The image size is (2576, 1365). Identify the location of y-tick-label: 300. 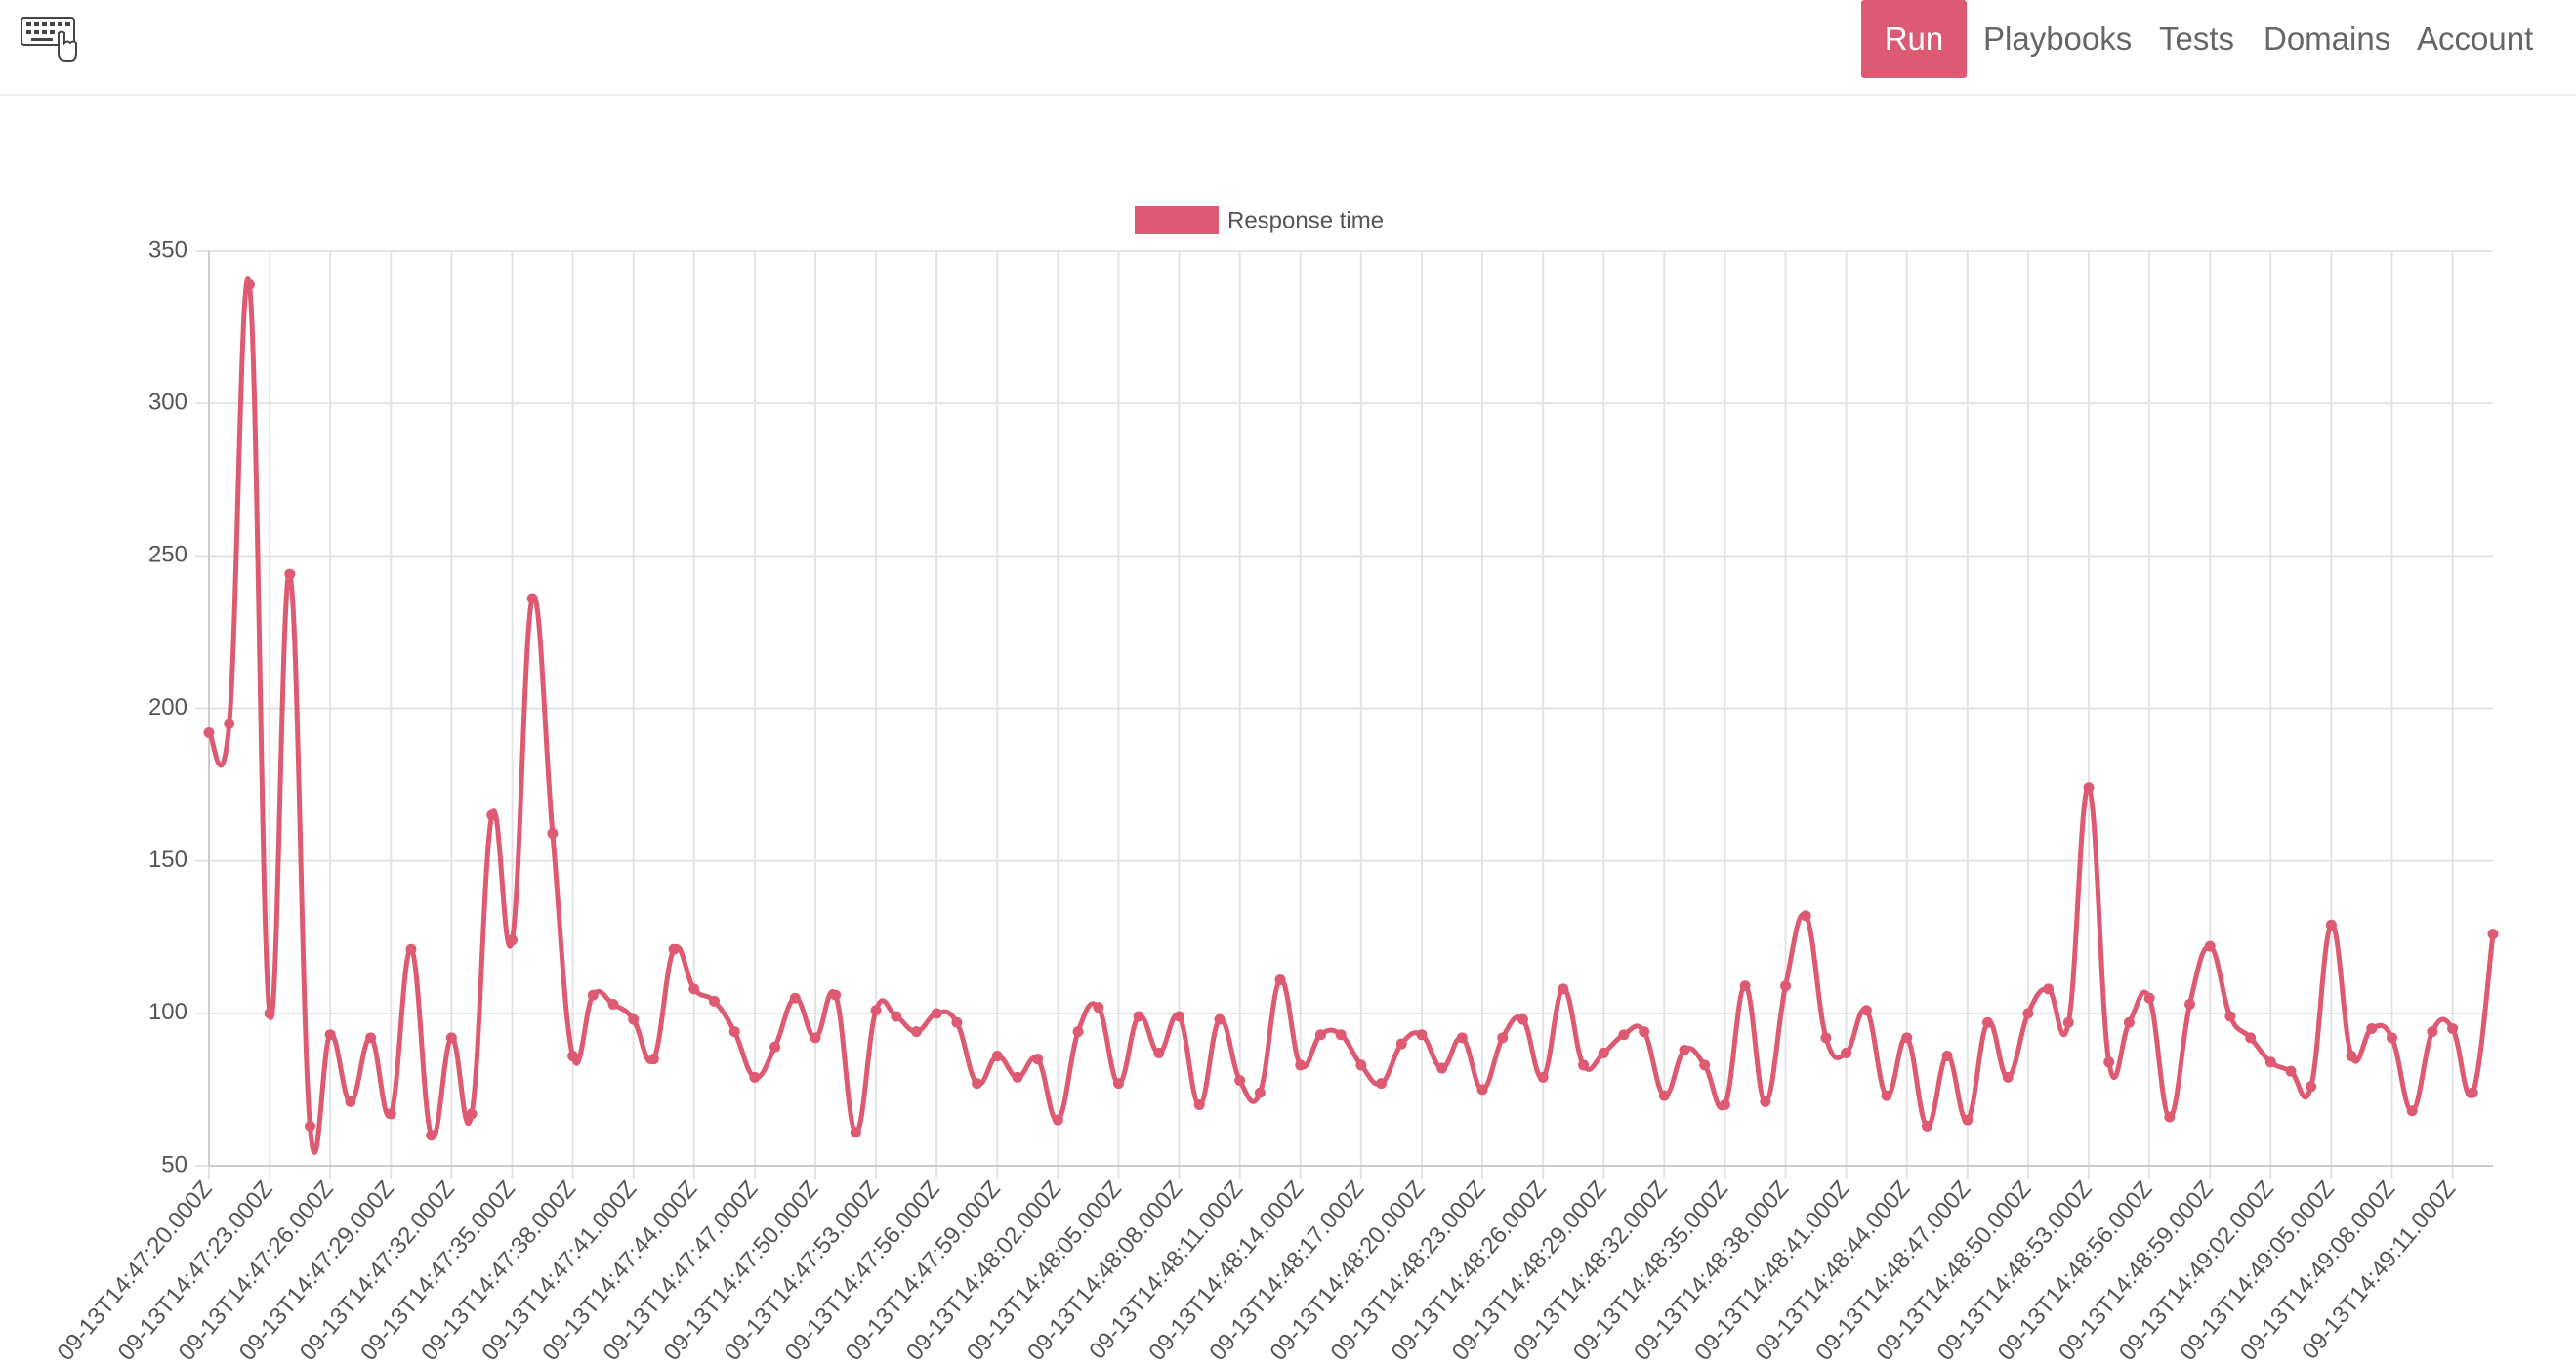
(167, 403).